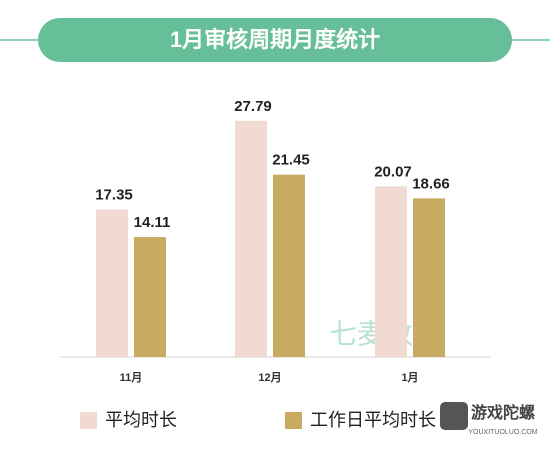 The width and height of the screenshot is (550, 455). I want to click on chart-title: 1月审核周期月度统计, so click(275, 39).